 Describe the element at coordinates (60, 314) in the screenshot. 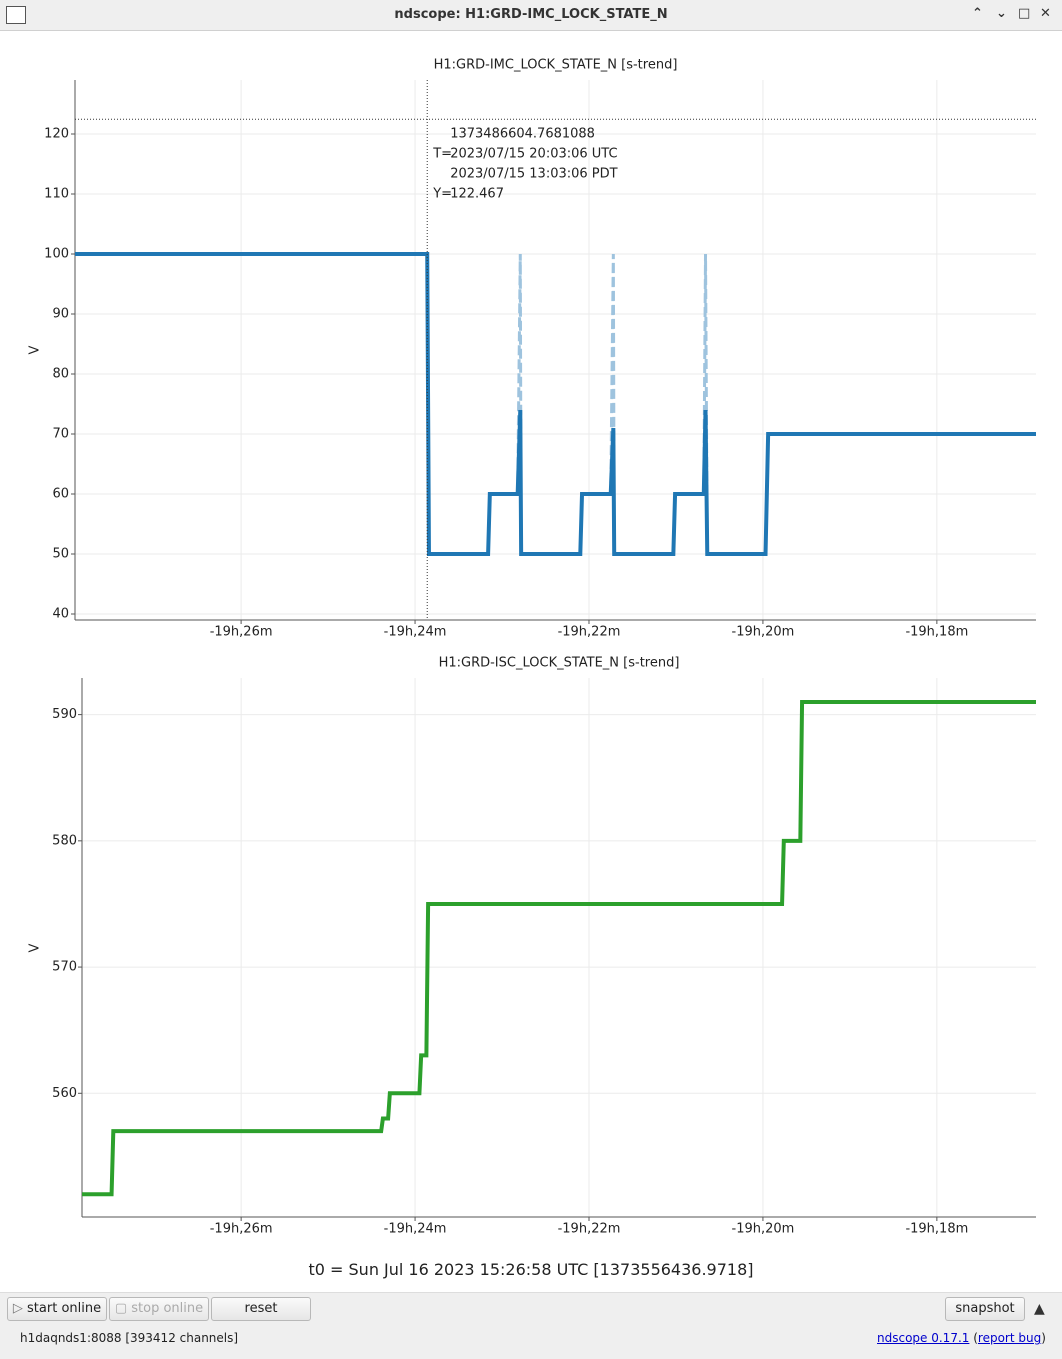

I see `y-tick-label: 90` at that location.